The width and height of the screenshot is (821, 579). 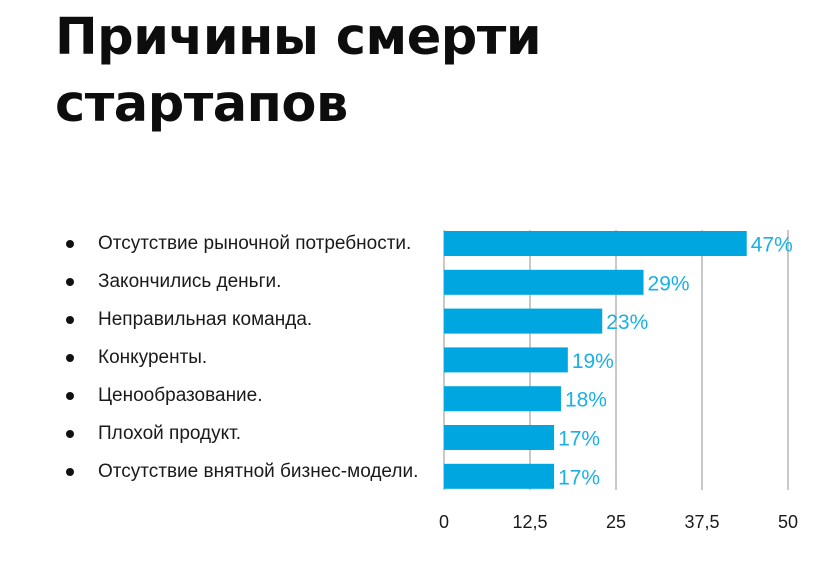 What do you see at coordinates (586, 400) in the screenshot?
I see `bar-value-label: 18%` at bounding box center [586, 400].